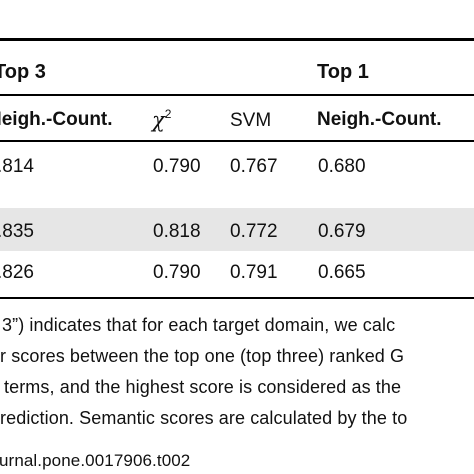 Image resolution: width=474 pixels, height=474 pixels. What do you see at coordinates (342, 272) in the screenshot?
I see `table-cell: 0.665` at bounding box center [342, 272].